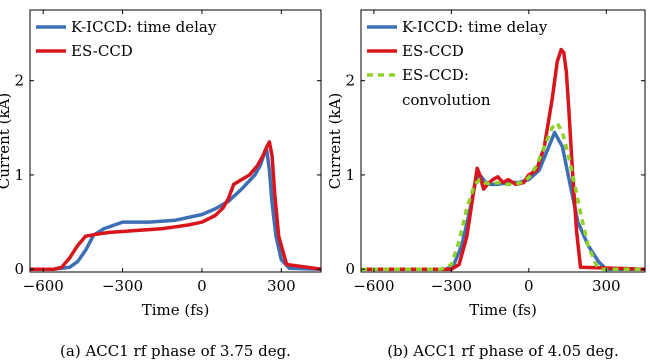 The image size is (650, 364). Describe the element at coordinates (451, 286) in the screenshot. I see `x-tick-label-b-1: −300` at that location.